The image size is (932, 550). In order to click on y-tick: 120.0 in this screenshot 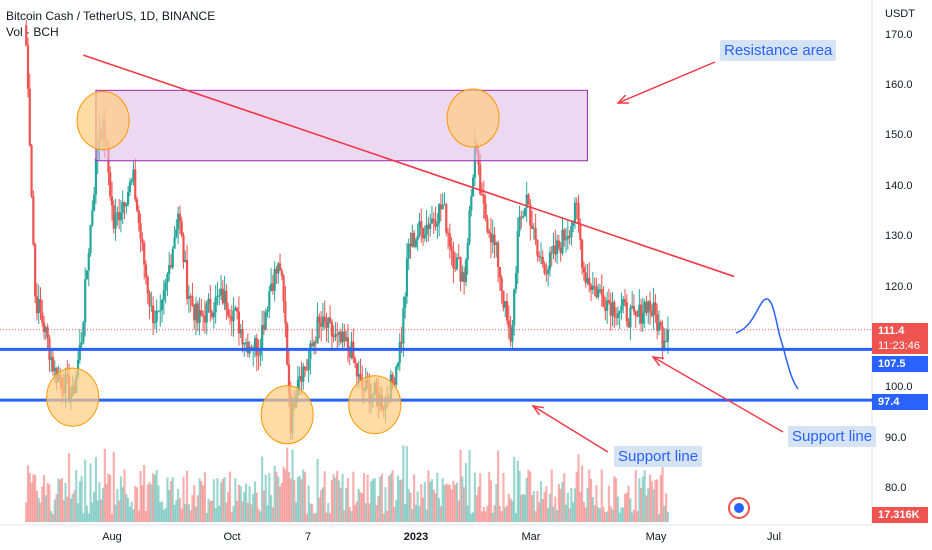, I will do `click(899, 287)`.